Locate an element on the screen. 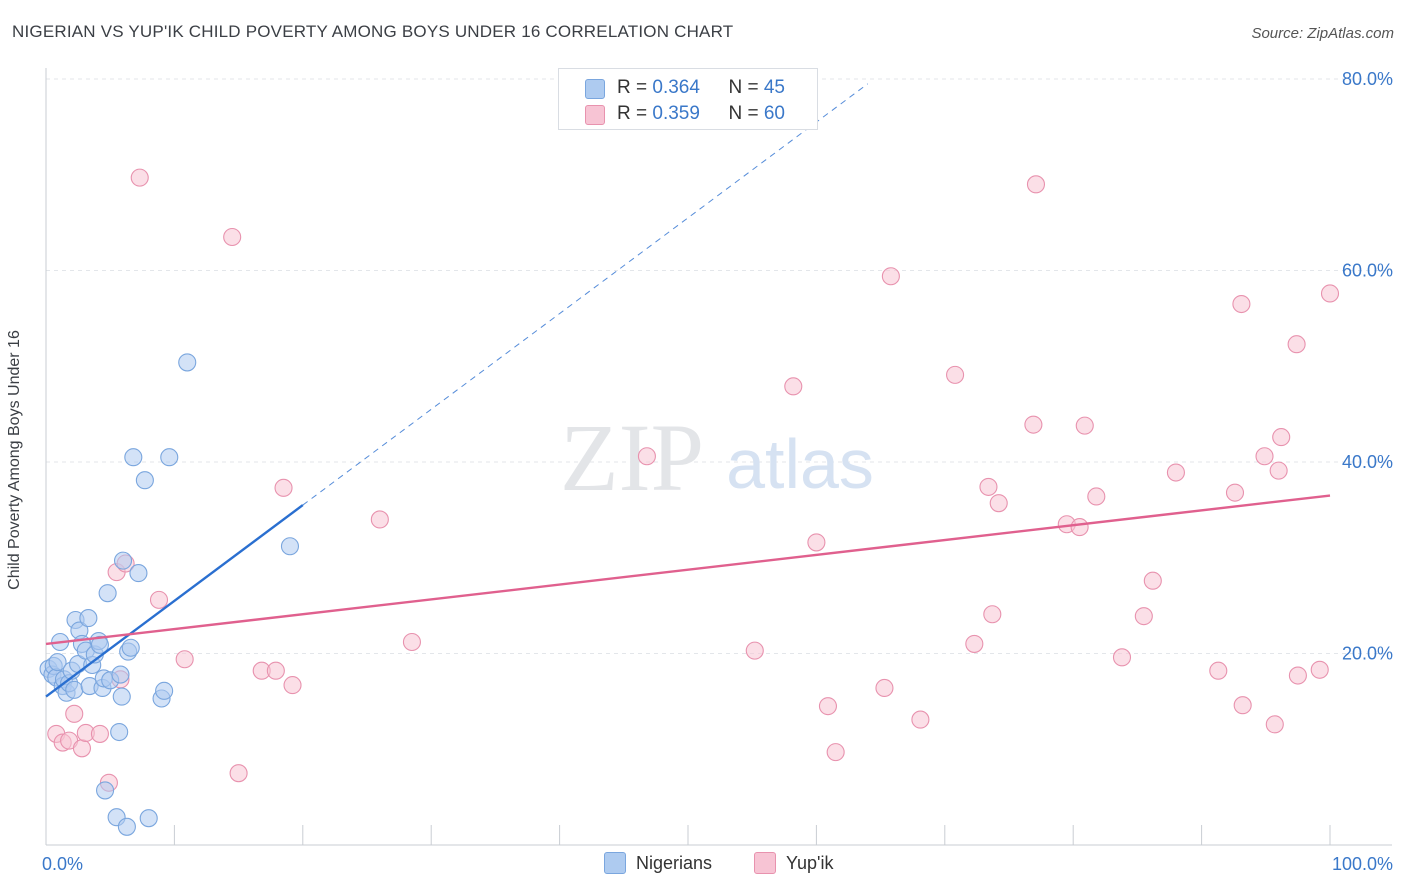  legend-item-nigerians: Nigerians is located at coordinates (658, 863).